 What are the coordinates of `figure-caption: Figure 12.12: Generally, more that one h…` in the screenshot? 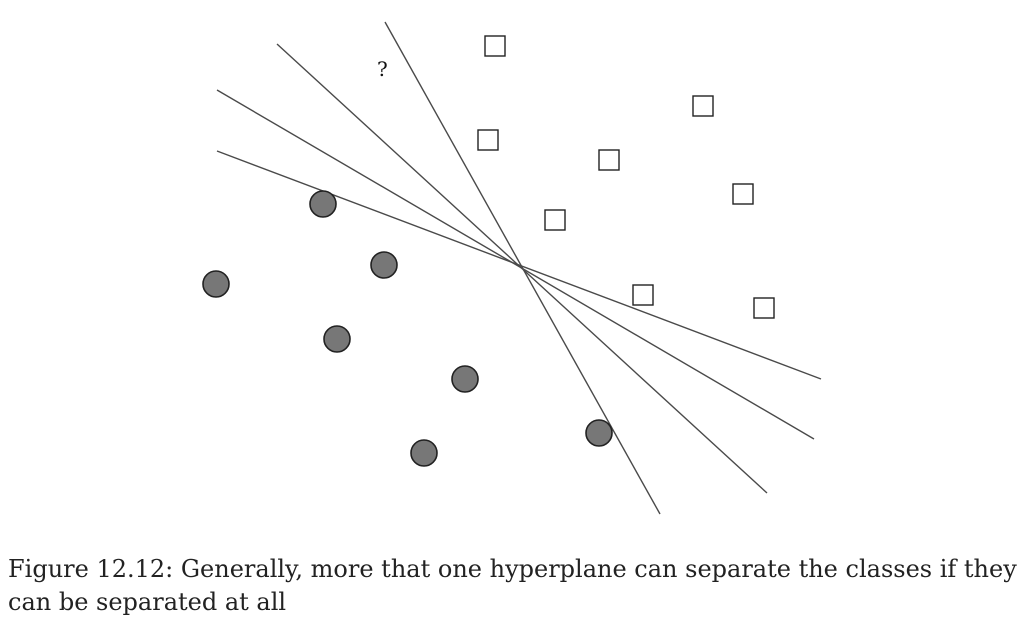 It's located at (512, 585).